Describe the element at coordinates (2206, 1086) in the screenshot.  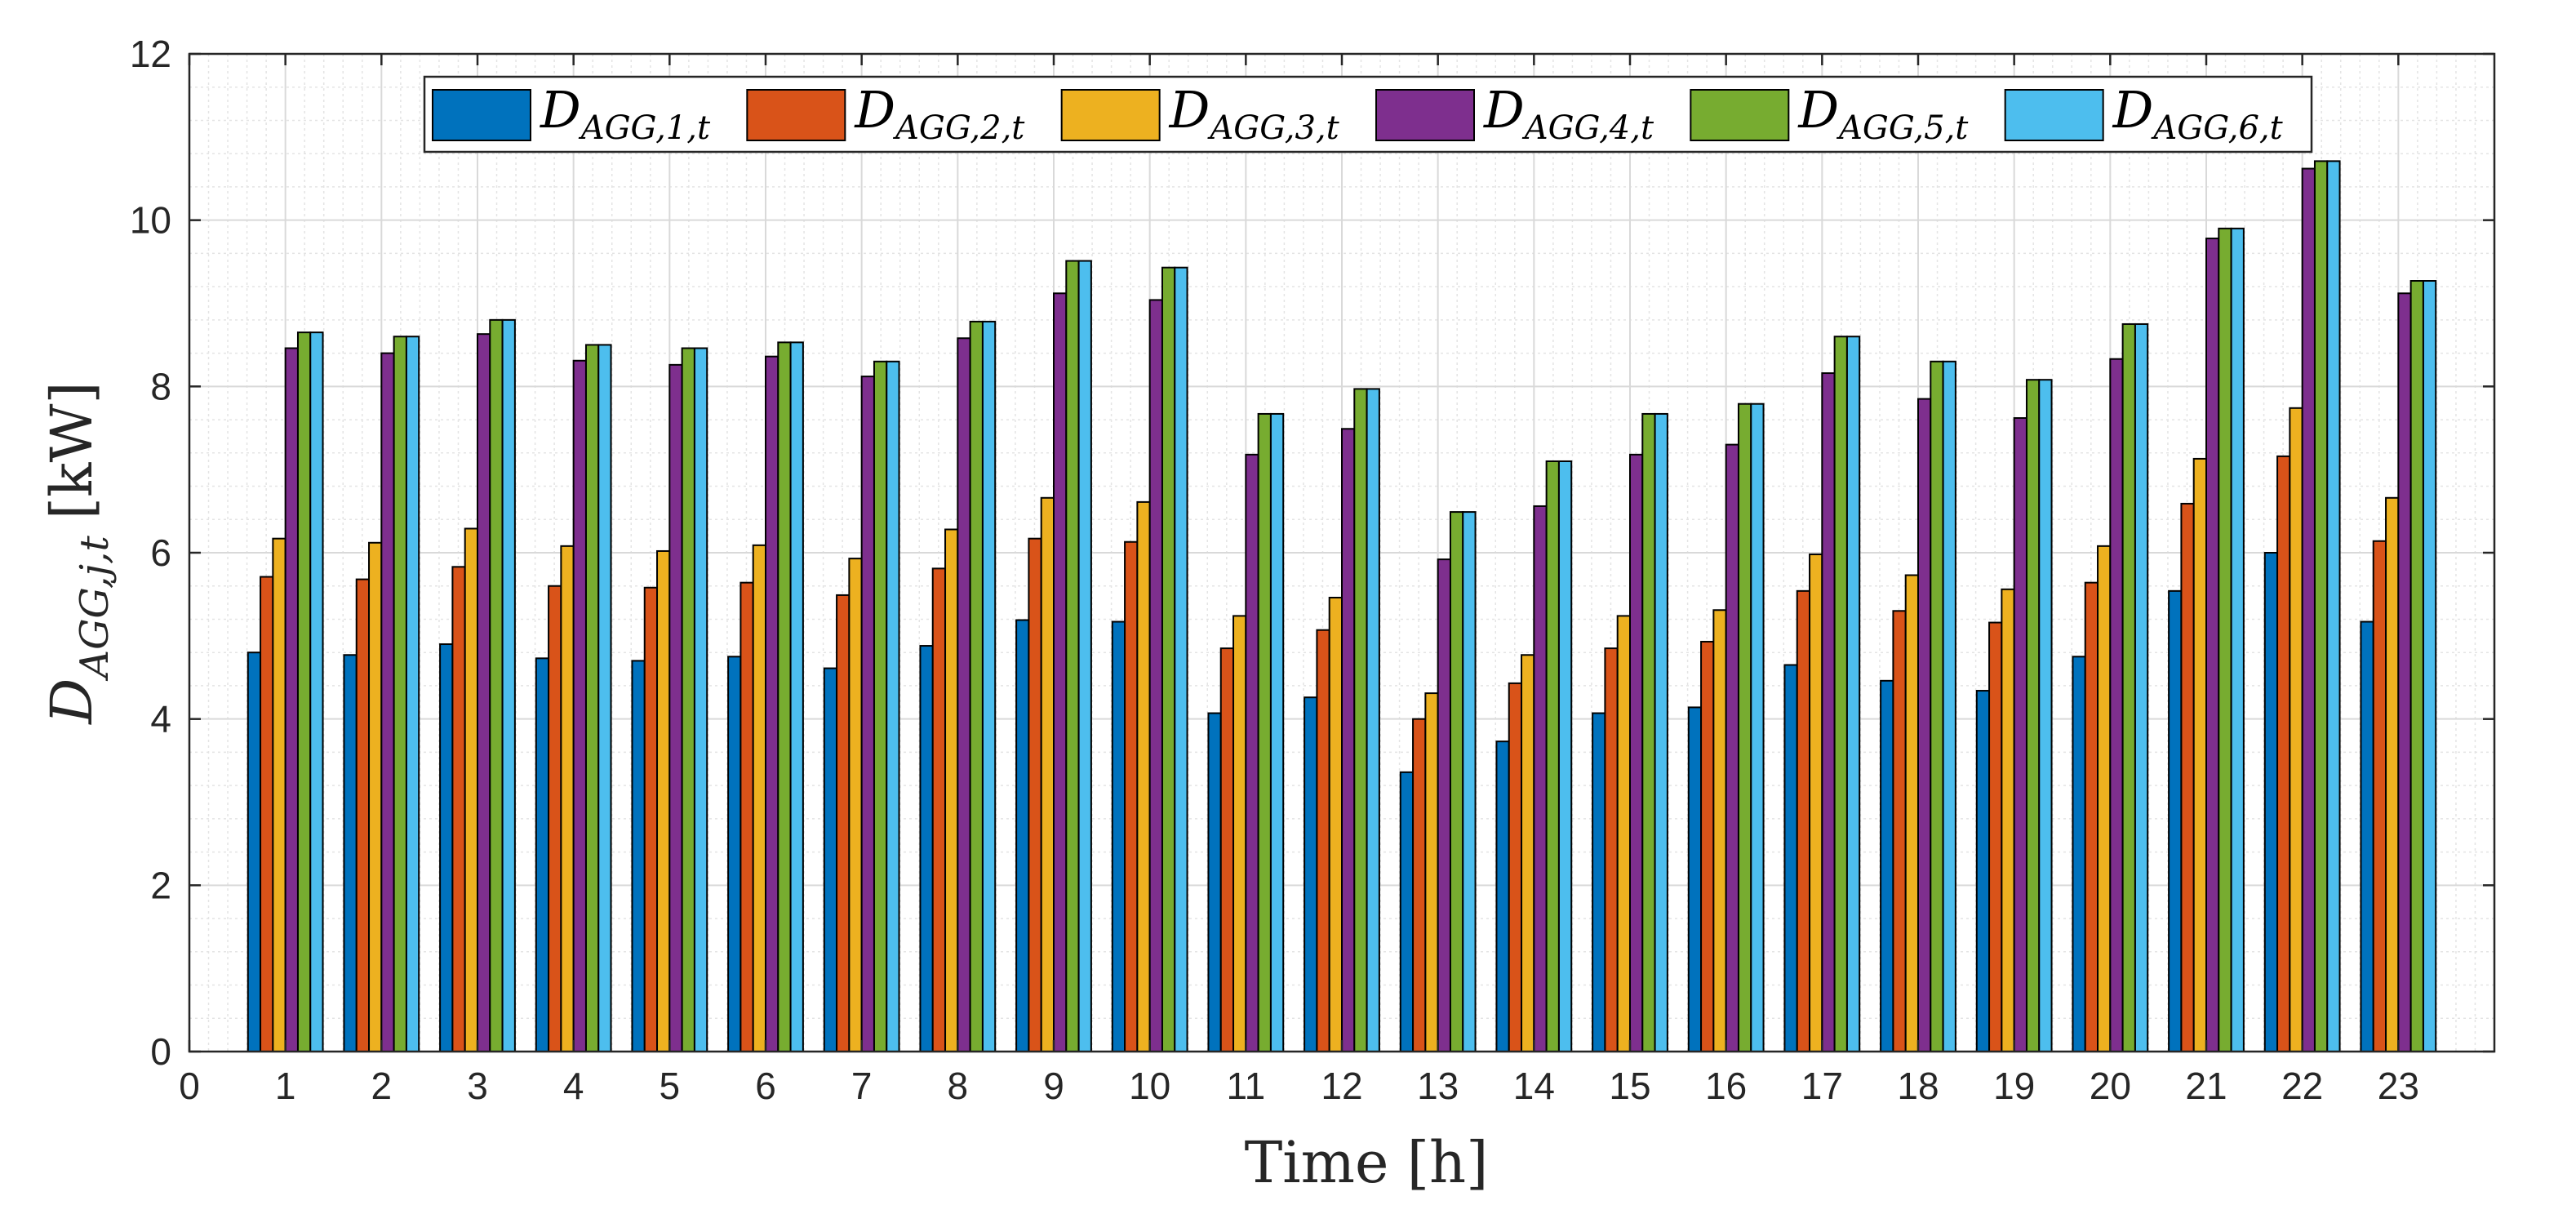
I see `x-tick-label: 21` at that location.